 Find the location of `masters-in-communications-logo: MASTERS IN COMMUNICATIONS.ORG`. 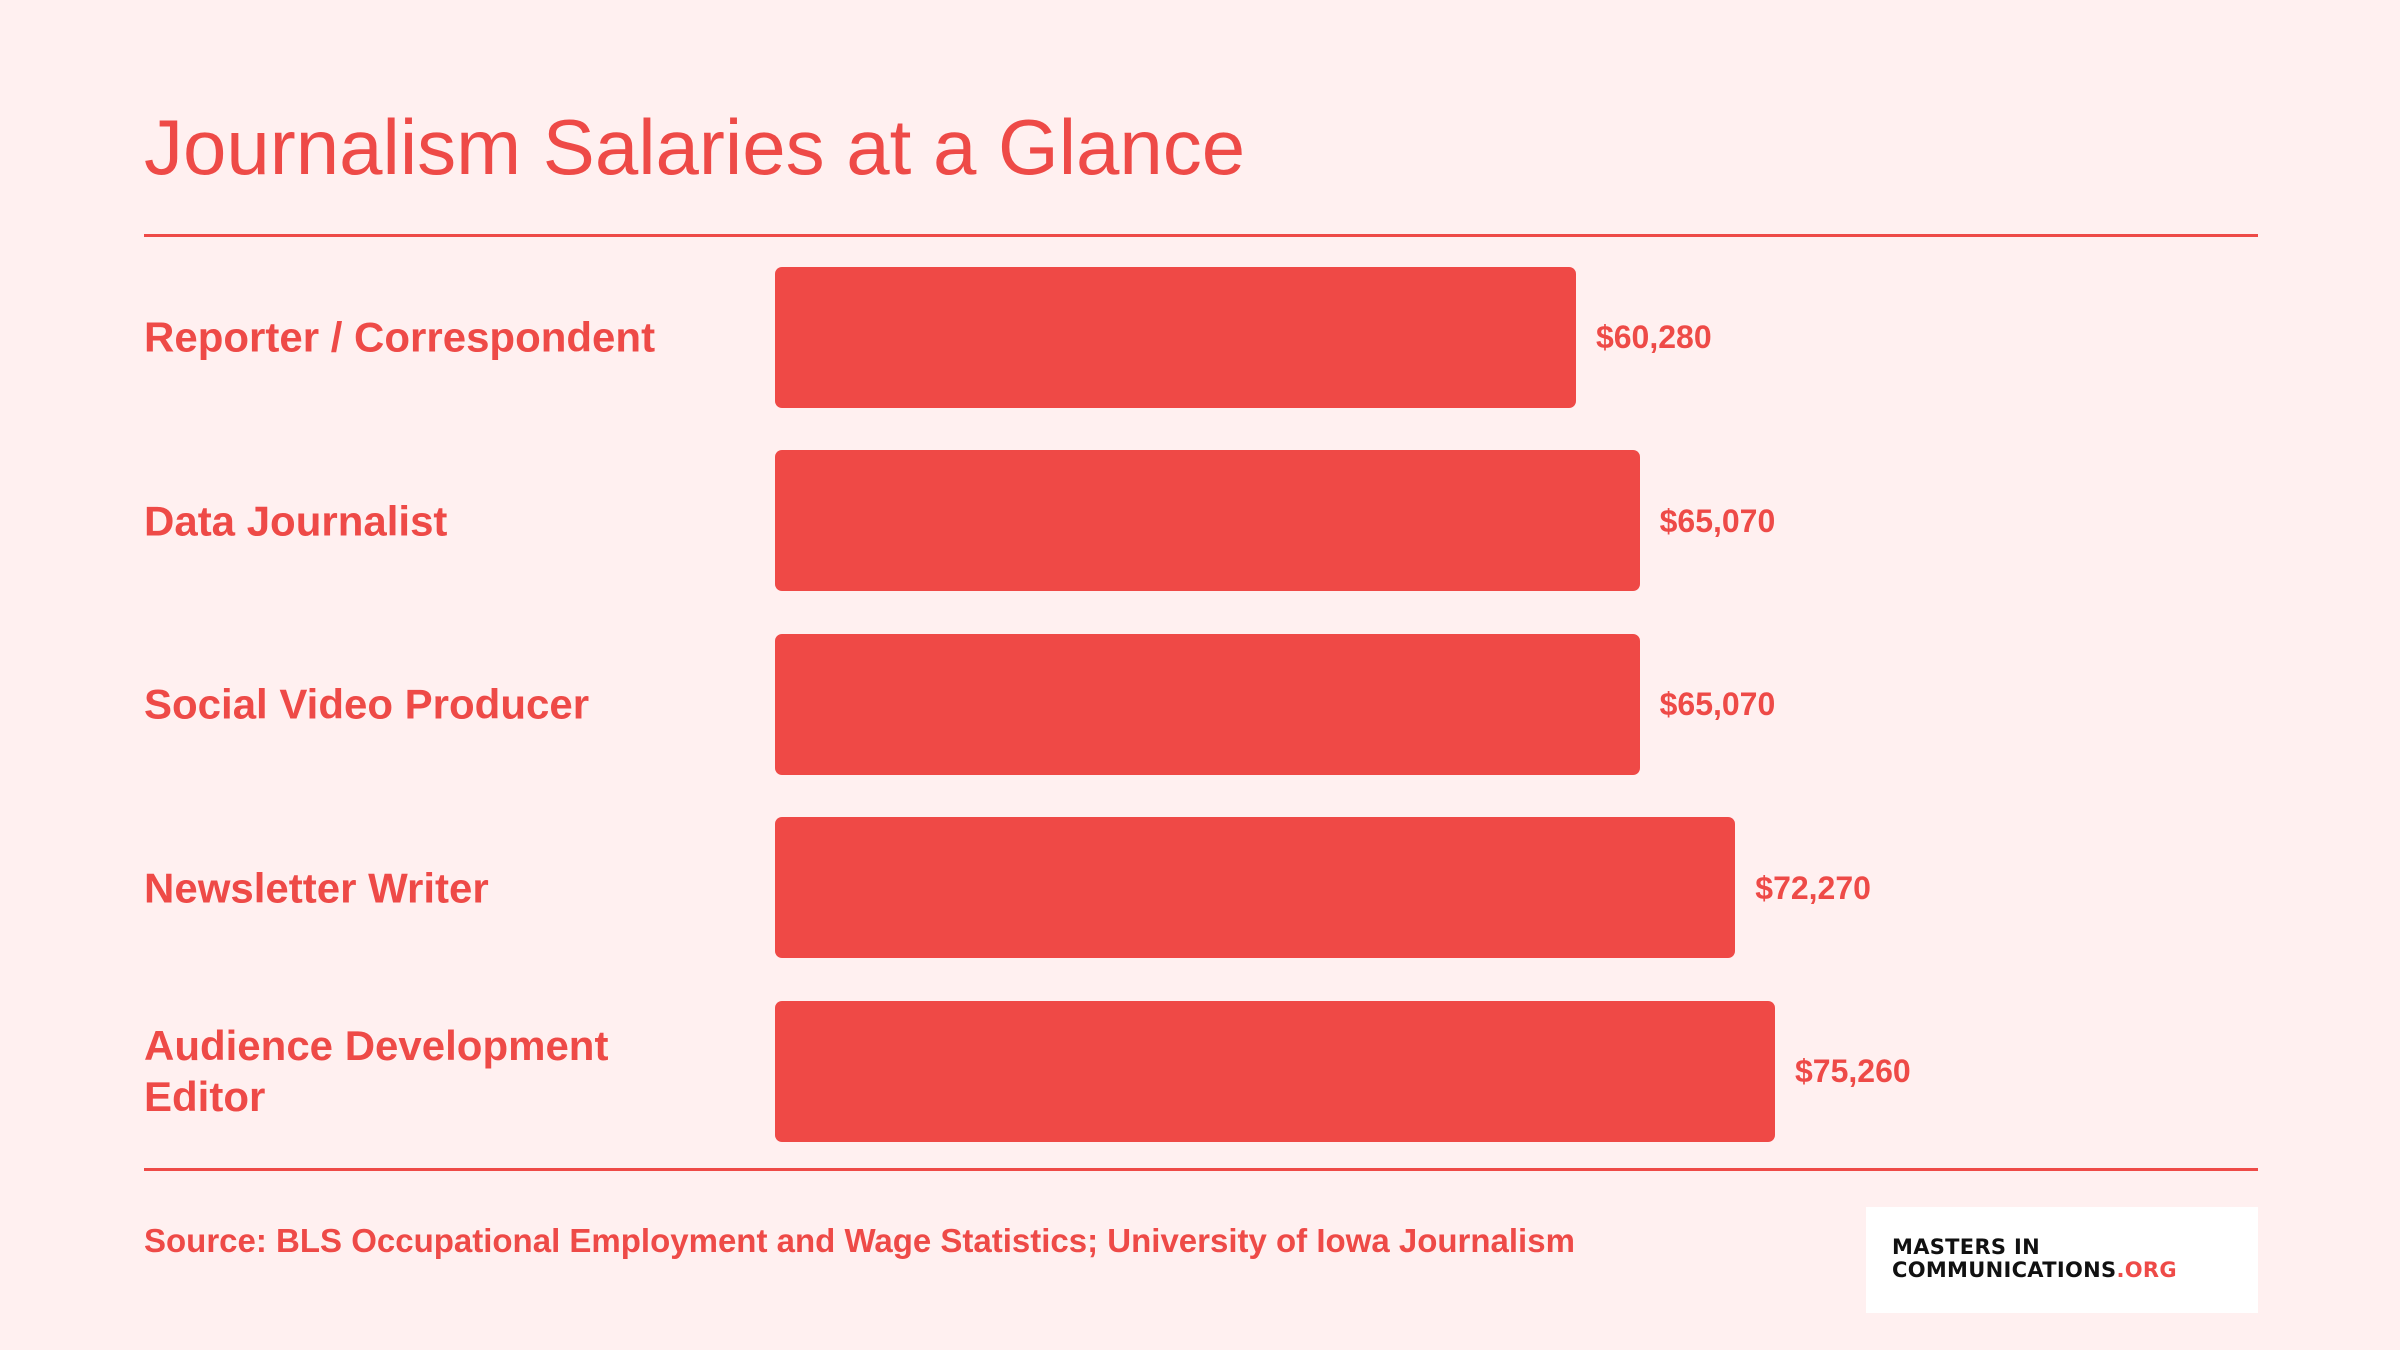

masters-in-communications-logo: MASTERS IN COMMUNICATIONS.ORG is located at coordinates (2062, 1260).